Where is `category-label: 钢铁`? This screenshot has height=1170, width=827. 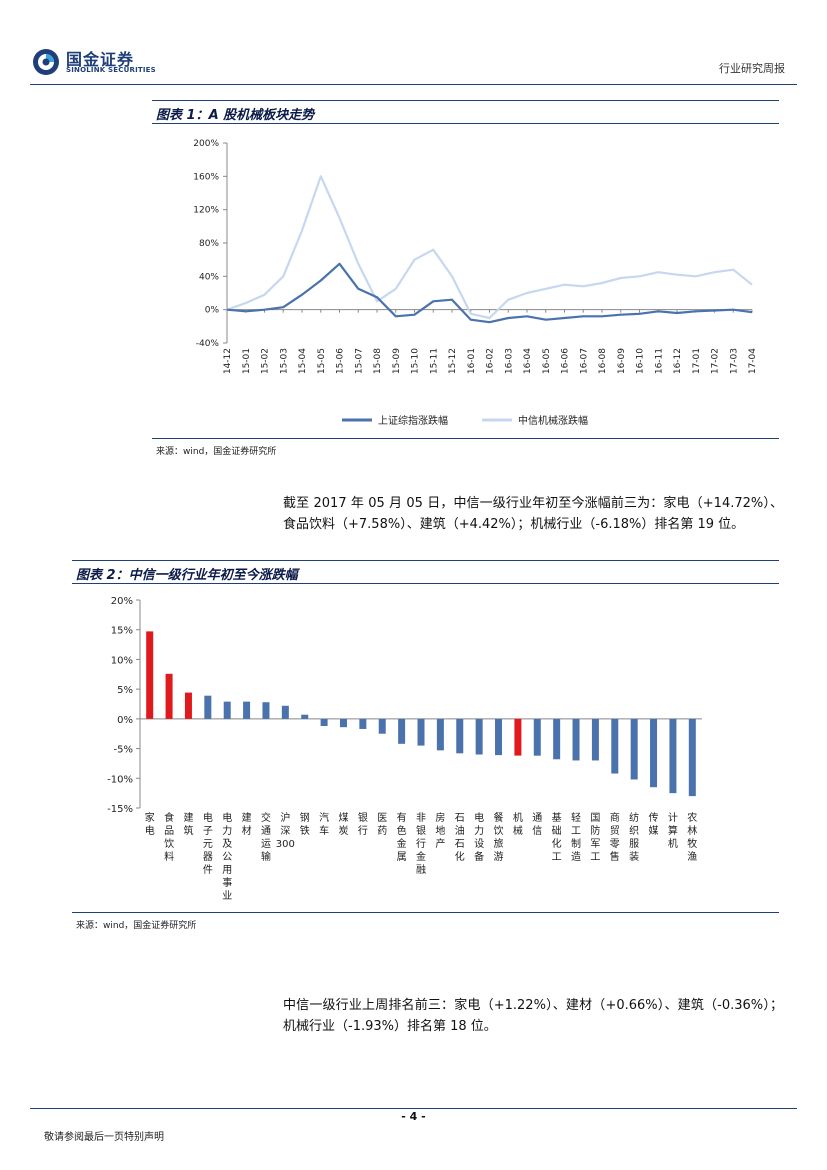
category-label: 钢铁 is located at coordinates (305, 824).